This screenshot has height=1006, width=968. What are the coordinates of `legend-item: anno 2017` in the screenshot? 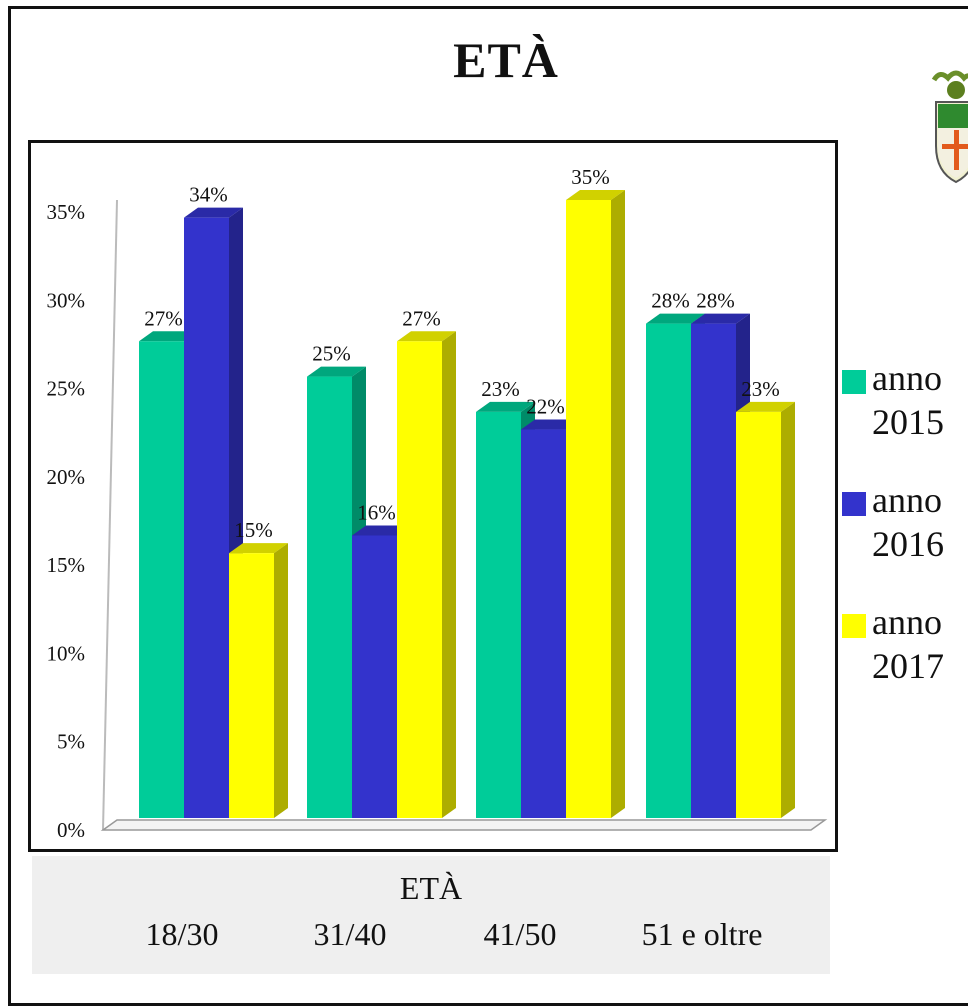 It's located at (903, 653).